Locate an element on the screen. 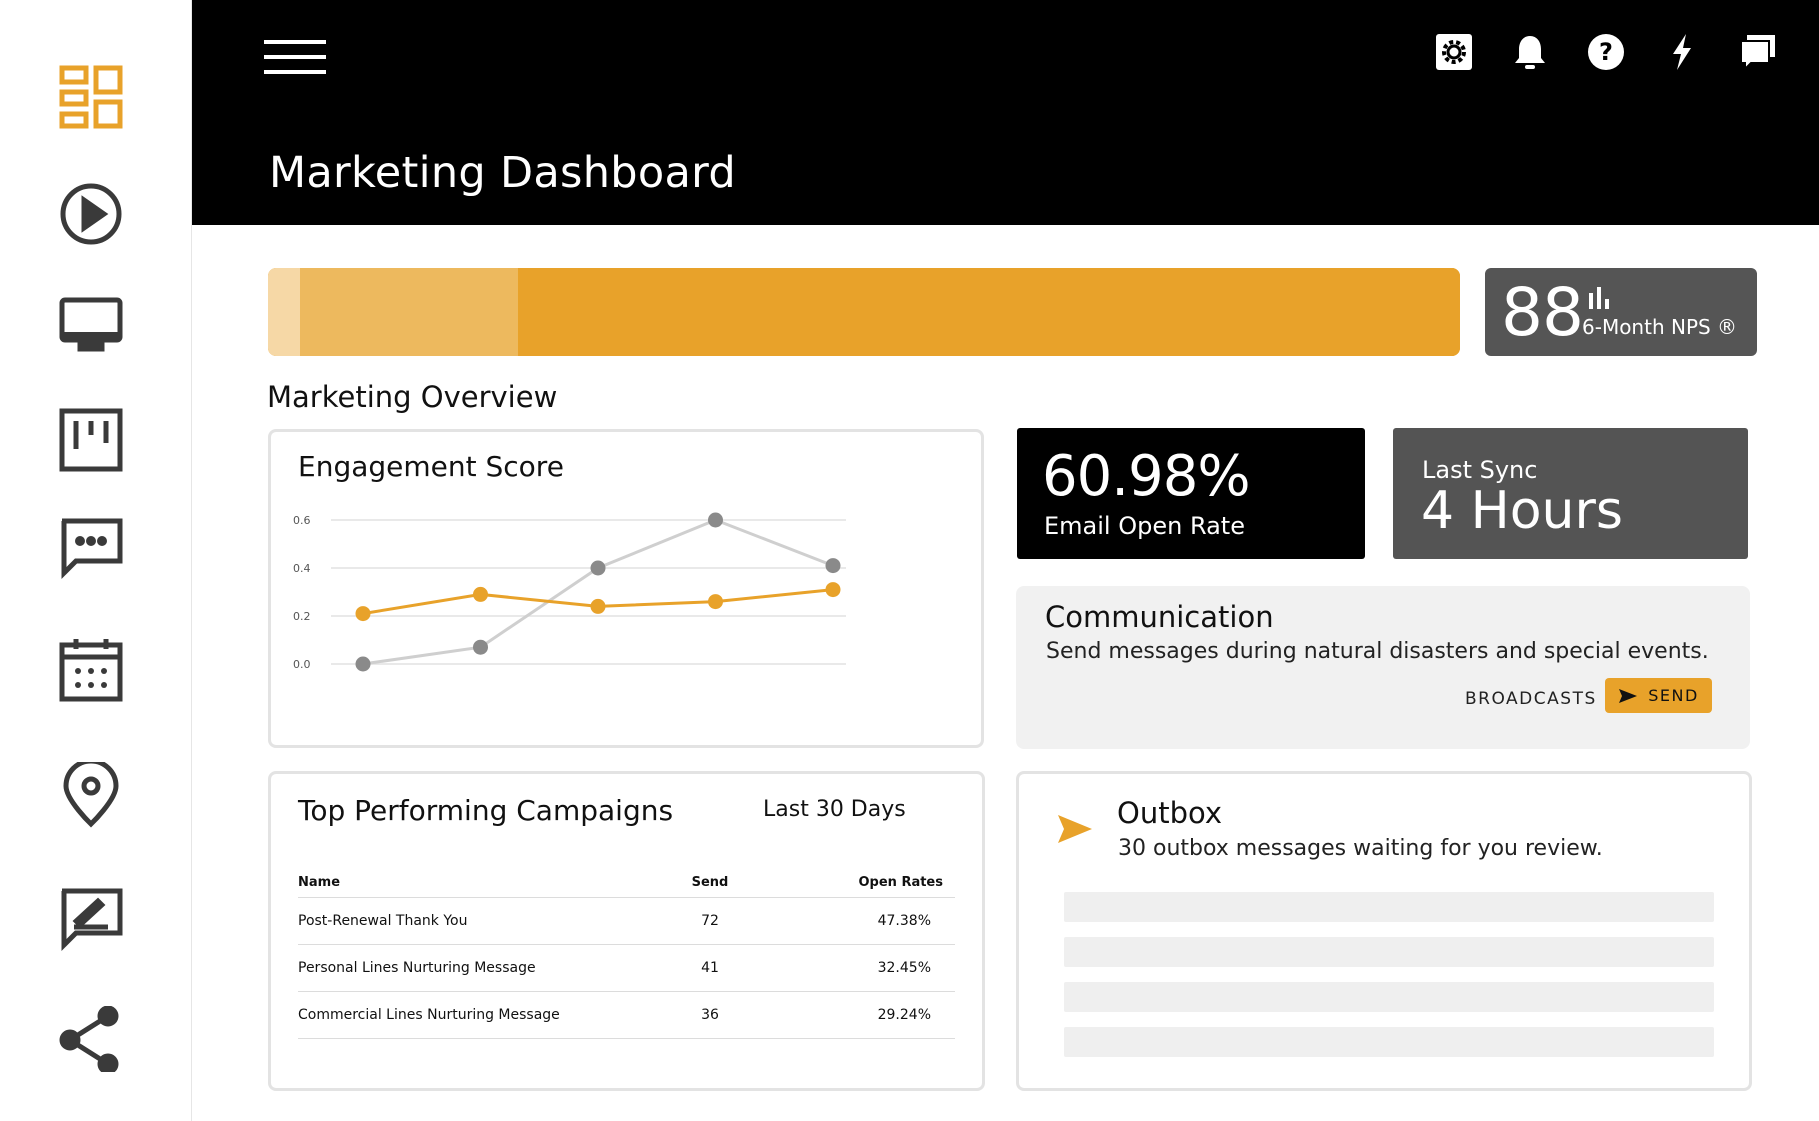 This screenshot has height=1121, width=1819. dashboard-icon is located at coordinates (91, 97).